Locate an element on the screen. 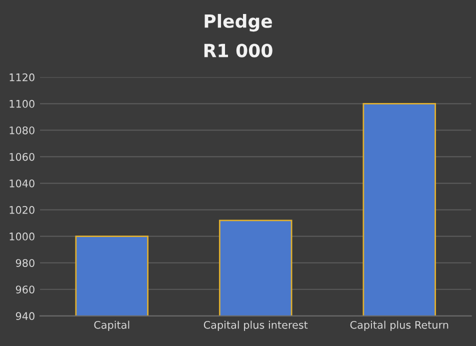 The image size is (476, 346). y-tick-label: 1040 is located at coordinates (22, 183).